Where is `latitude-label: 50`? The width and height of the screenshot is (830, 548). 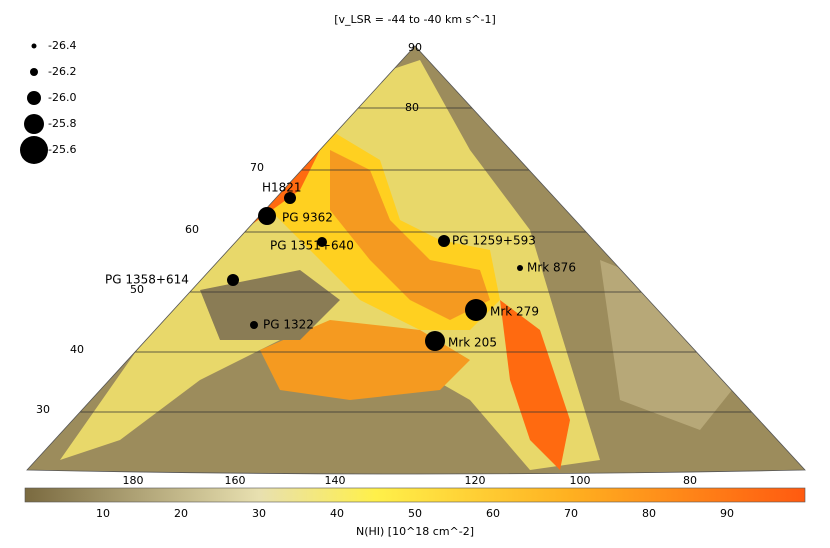
latitude-label: 50 is located at coordinates (137, 289).